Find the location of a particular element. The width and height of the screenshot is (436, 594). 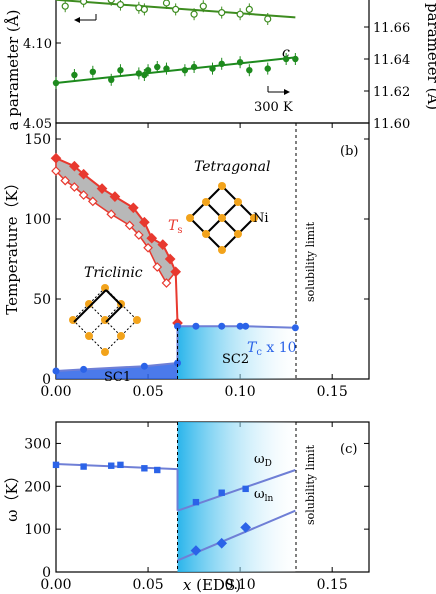

panel-b-x-tick-label: 0.10 is located at coordinates (240, 392).